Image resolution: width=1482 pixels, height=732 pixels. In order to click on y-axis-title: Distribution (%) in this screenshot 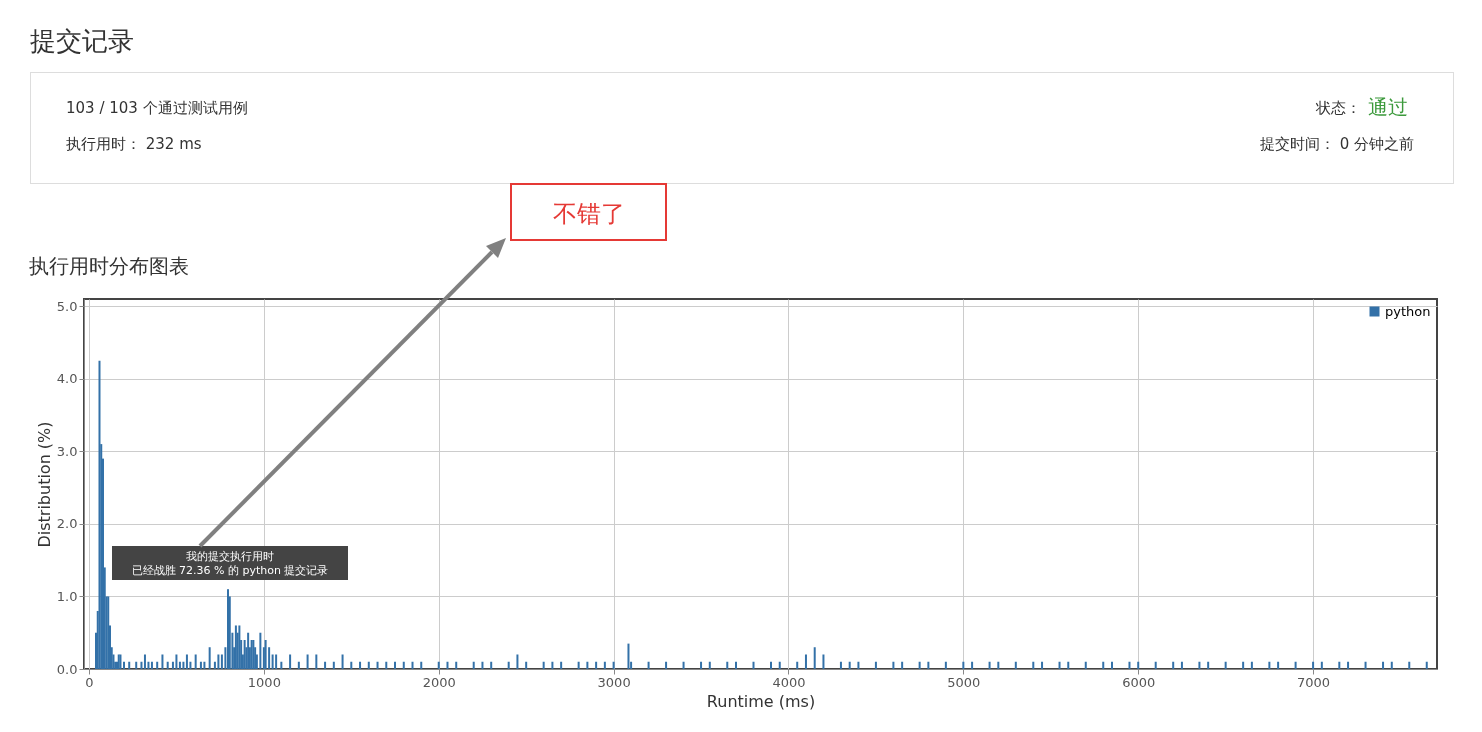, I will do `click(44, 484)`.